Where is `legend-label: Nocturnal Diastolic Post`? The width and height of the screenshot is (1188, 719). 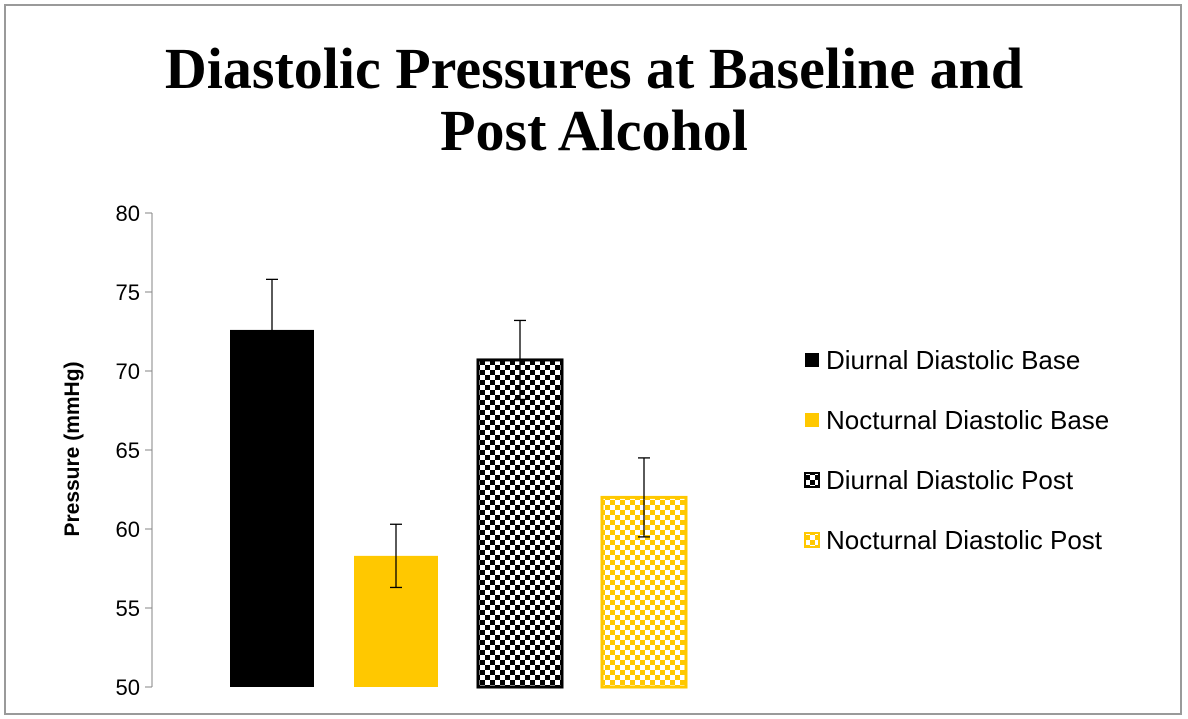 legend-label: Nocturnal Diastolic Post is located at coordinates (964, 540).